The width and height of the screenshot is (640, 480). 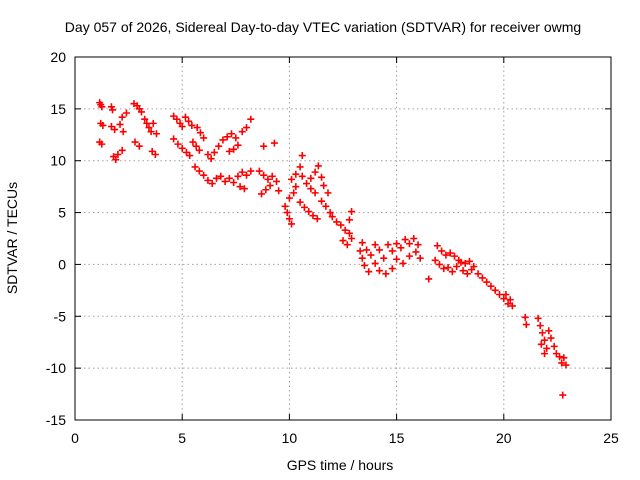 What do you see at coordinates (62, 264) in the screenshot?
I see `y-tick-label: 0` at bounding box center [62, 264].